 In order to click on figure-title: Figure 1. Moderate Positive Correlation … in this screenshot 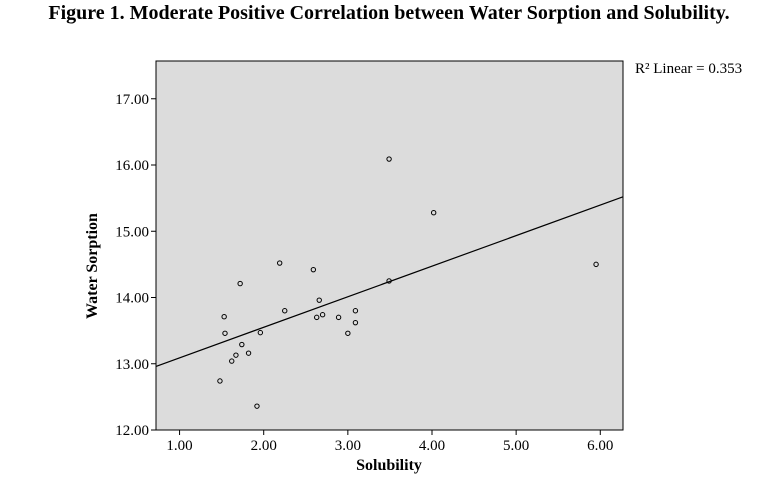, I will do `click(389, 13)`.